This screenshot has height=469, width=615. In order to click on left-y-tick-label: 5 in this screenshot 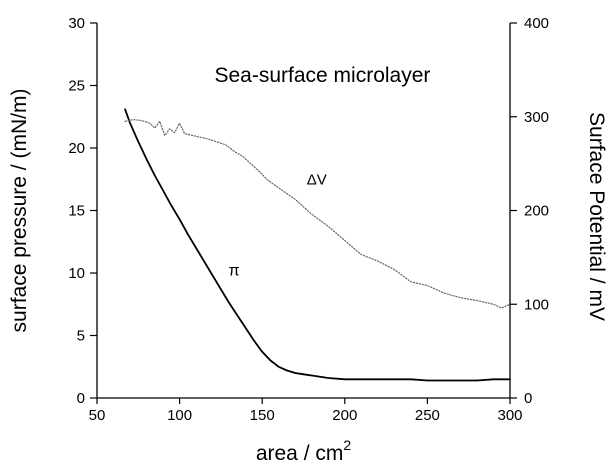, I will do `click(81, 336)`.